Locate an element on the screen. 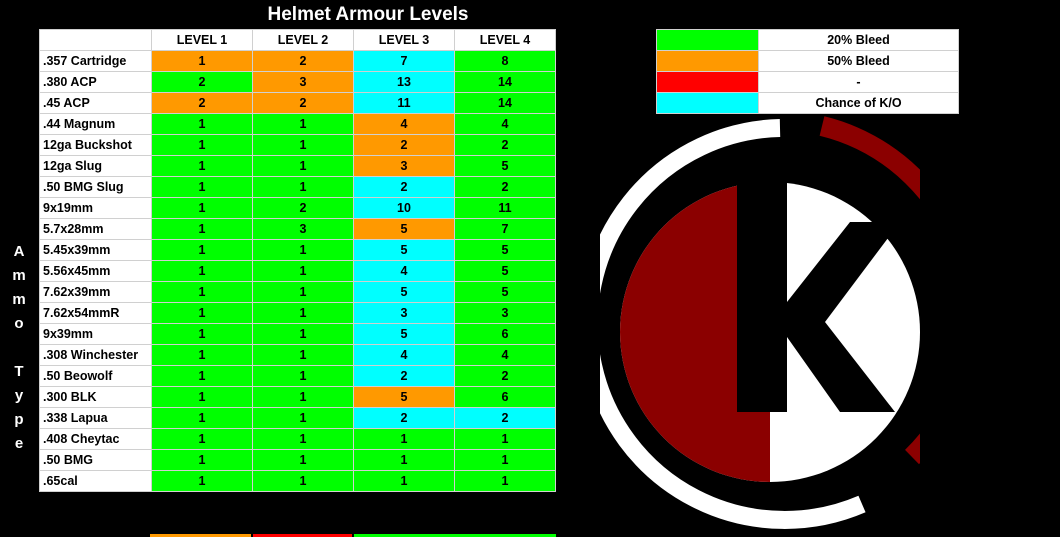 The width and height of the screenshot is (1060, 537). ammo-name: .44 Magnum is located at coordinates (95, 124).